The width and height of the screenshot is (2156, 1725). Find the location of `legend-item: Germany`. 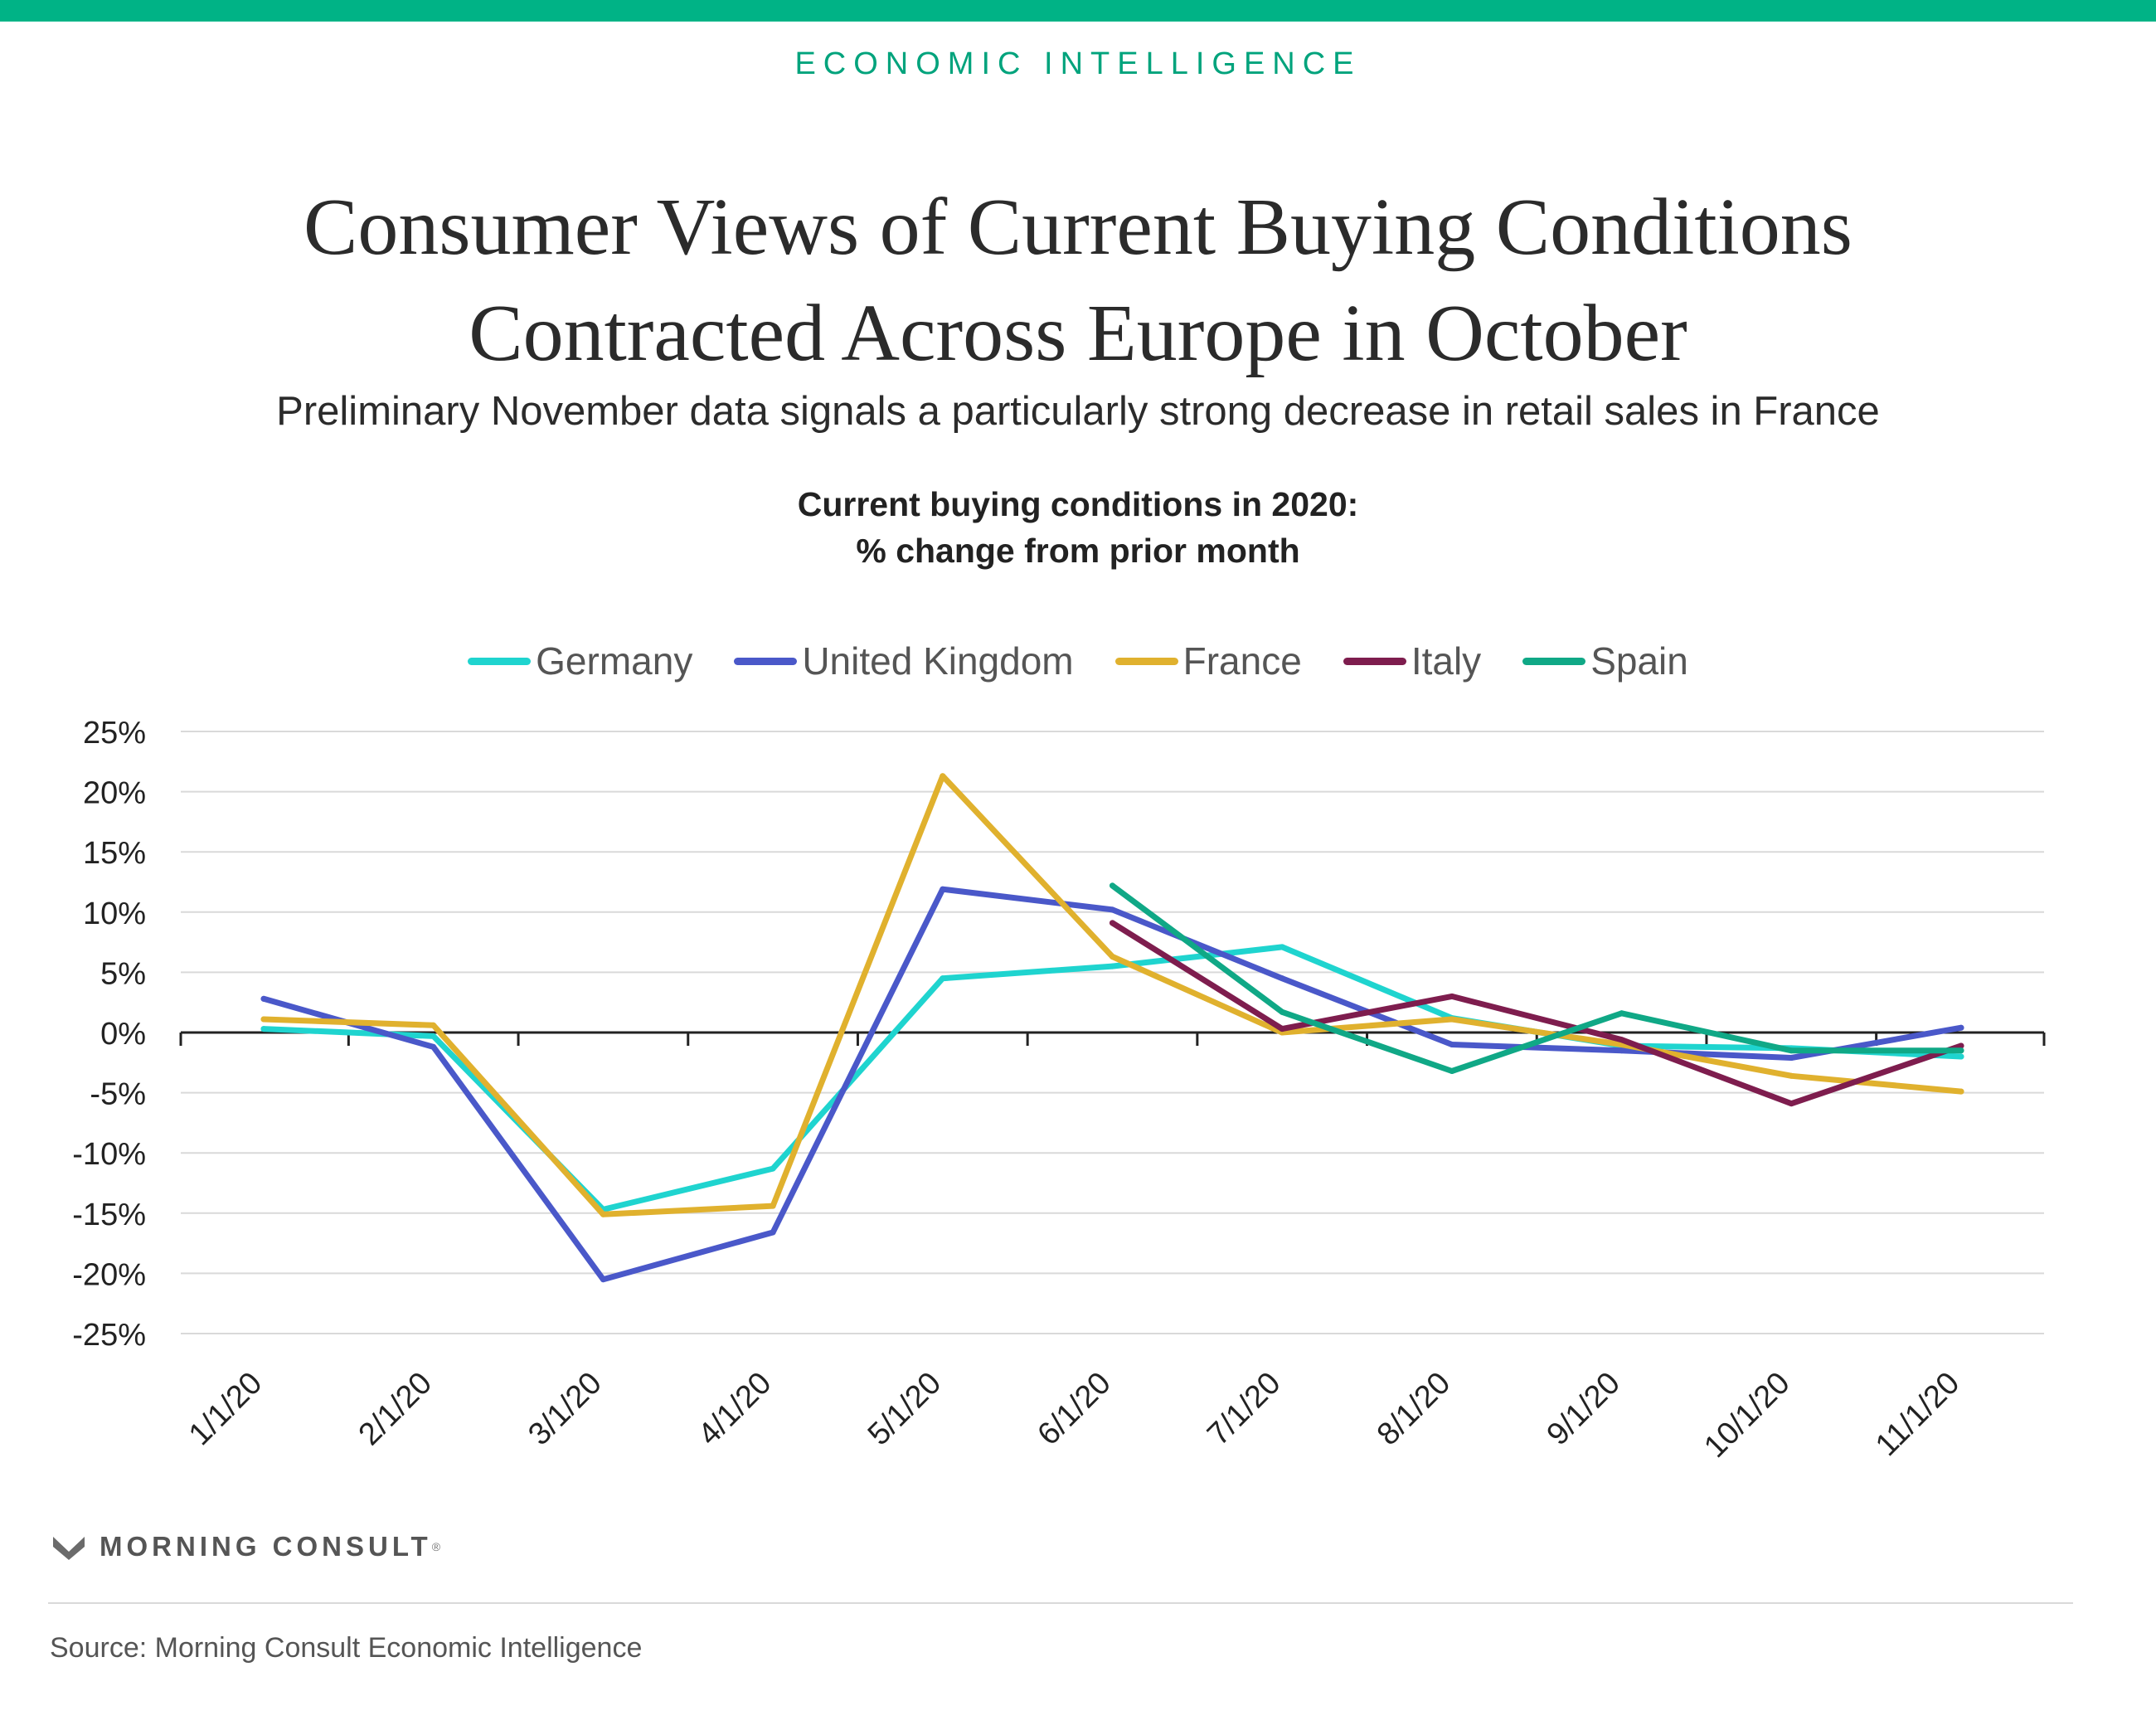

legend-item: Germany is located at coordinates (580, 661).